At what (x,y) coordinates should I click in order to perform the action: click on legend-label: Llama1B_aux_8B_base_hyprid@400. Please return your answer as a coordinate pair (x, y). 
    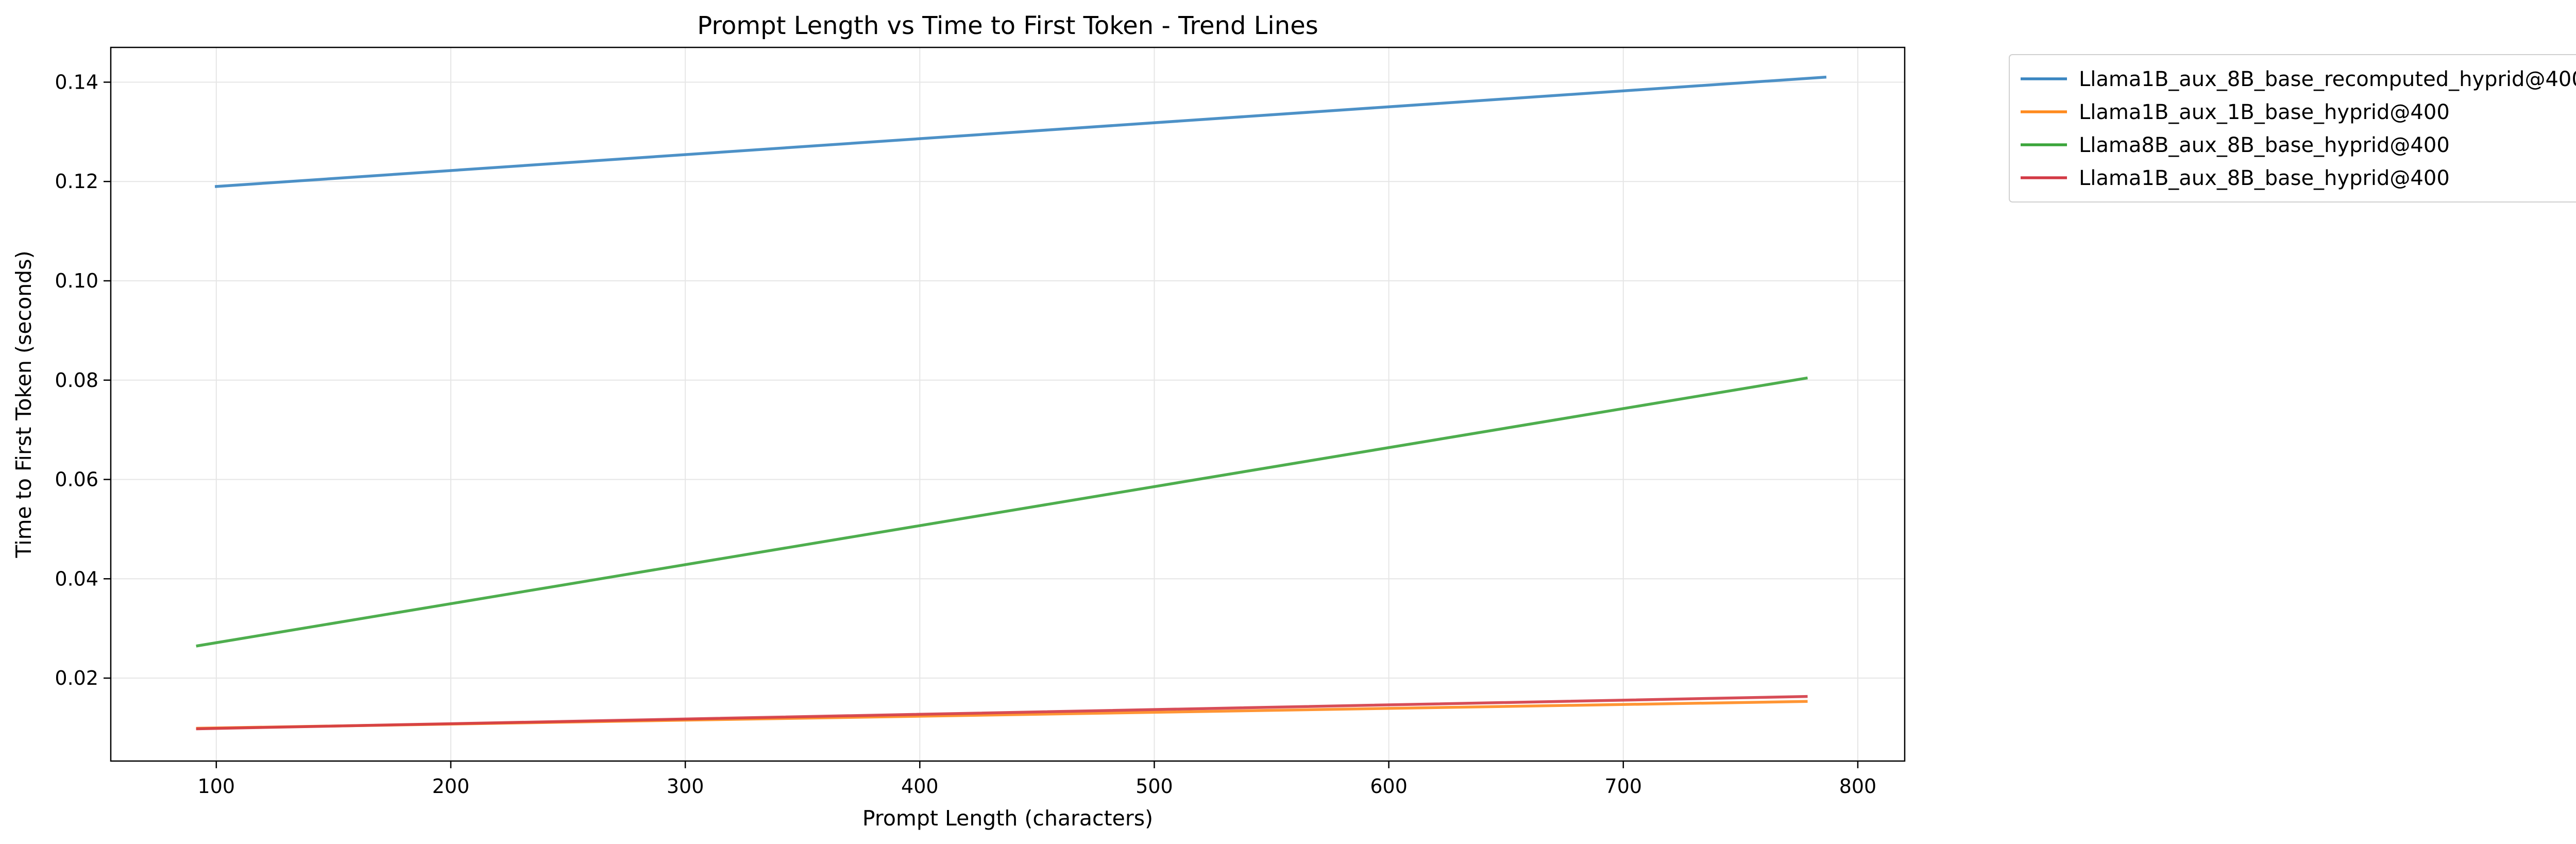
    Looking at the image, I should click on (2264, 178).